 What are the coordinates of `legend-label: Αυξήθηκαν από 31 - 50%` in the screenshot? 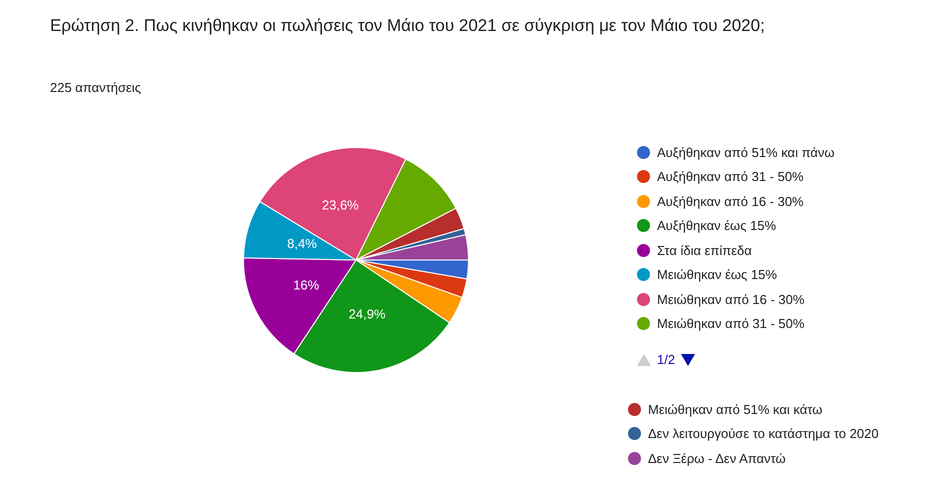 It's located at (730, 176).